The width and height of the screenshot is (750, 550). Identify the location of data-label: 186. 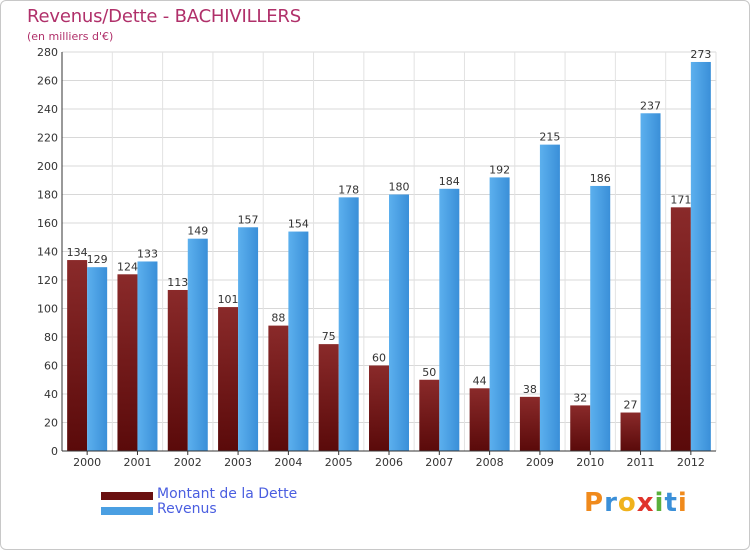
(600, 178).